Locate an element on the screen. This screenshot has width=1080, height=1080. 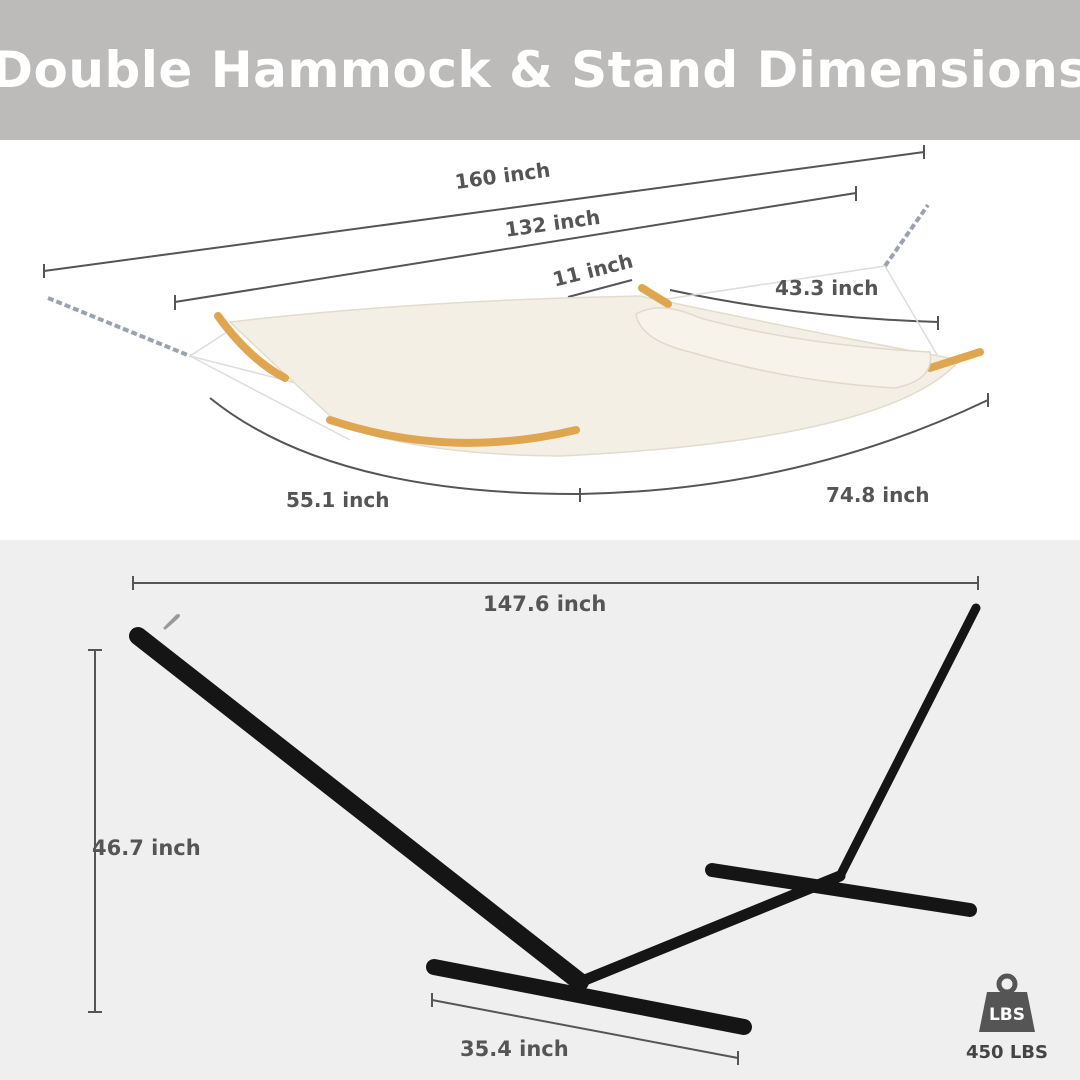
header-banner: Double Hammock & Stand Dimensions is located at coordinates (540, 70).